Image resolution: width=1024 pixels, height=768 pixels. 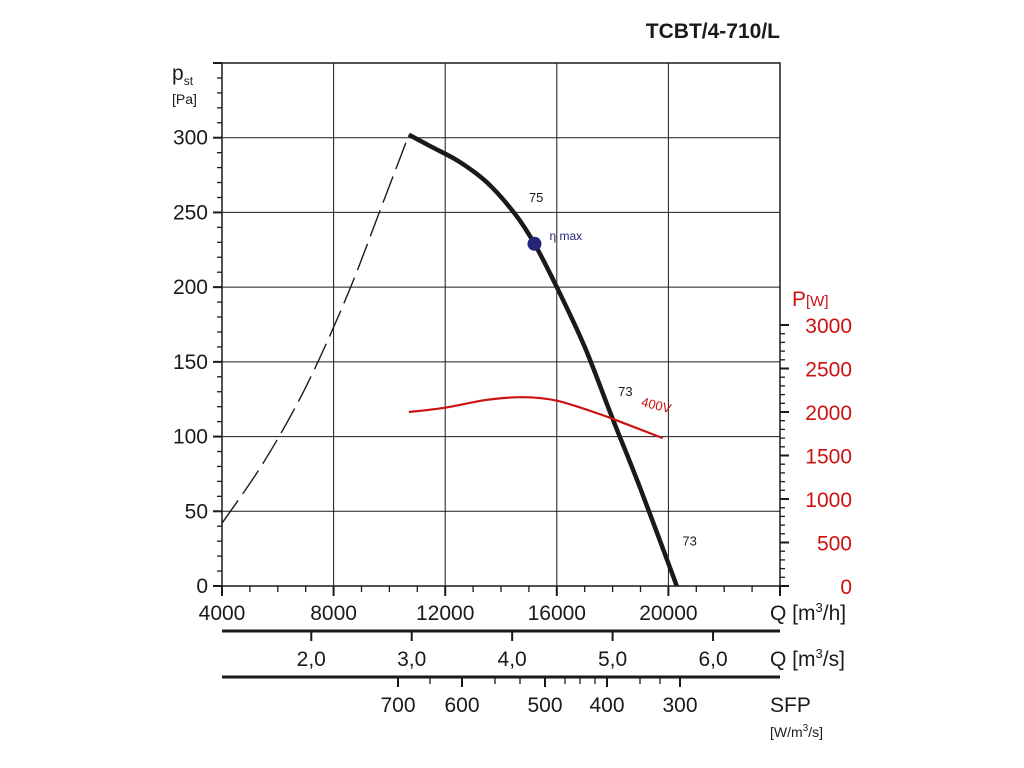 What do you see at coordinates (810, 299) in the screenshot?
I see `y-right-label: P[W]` at bounding box center [810, 299].